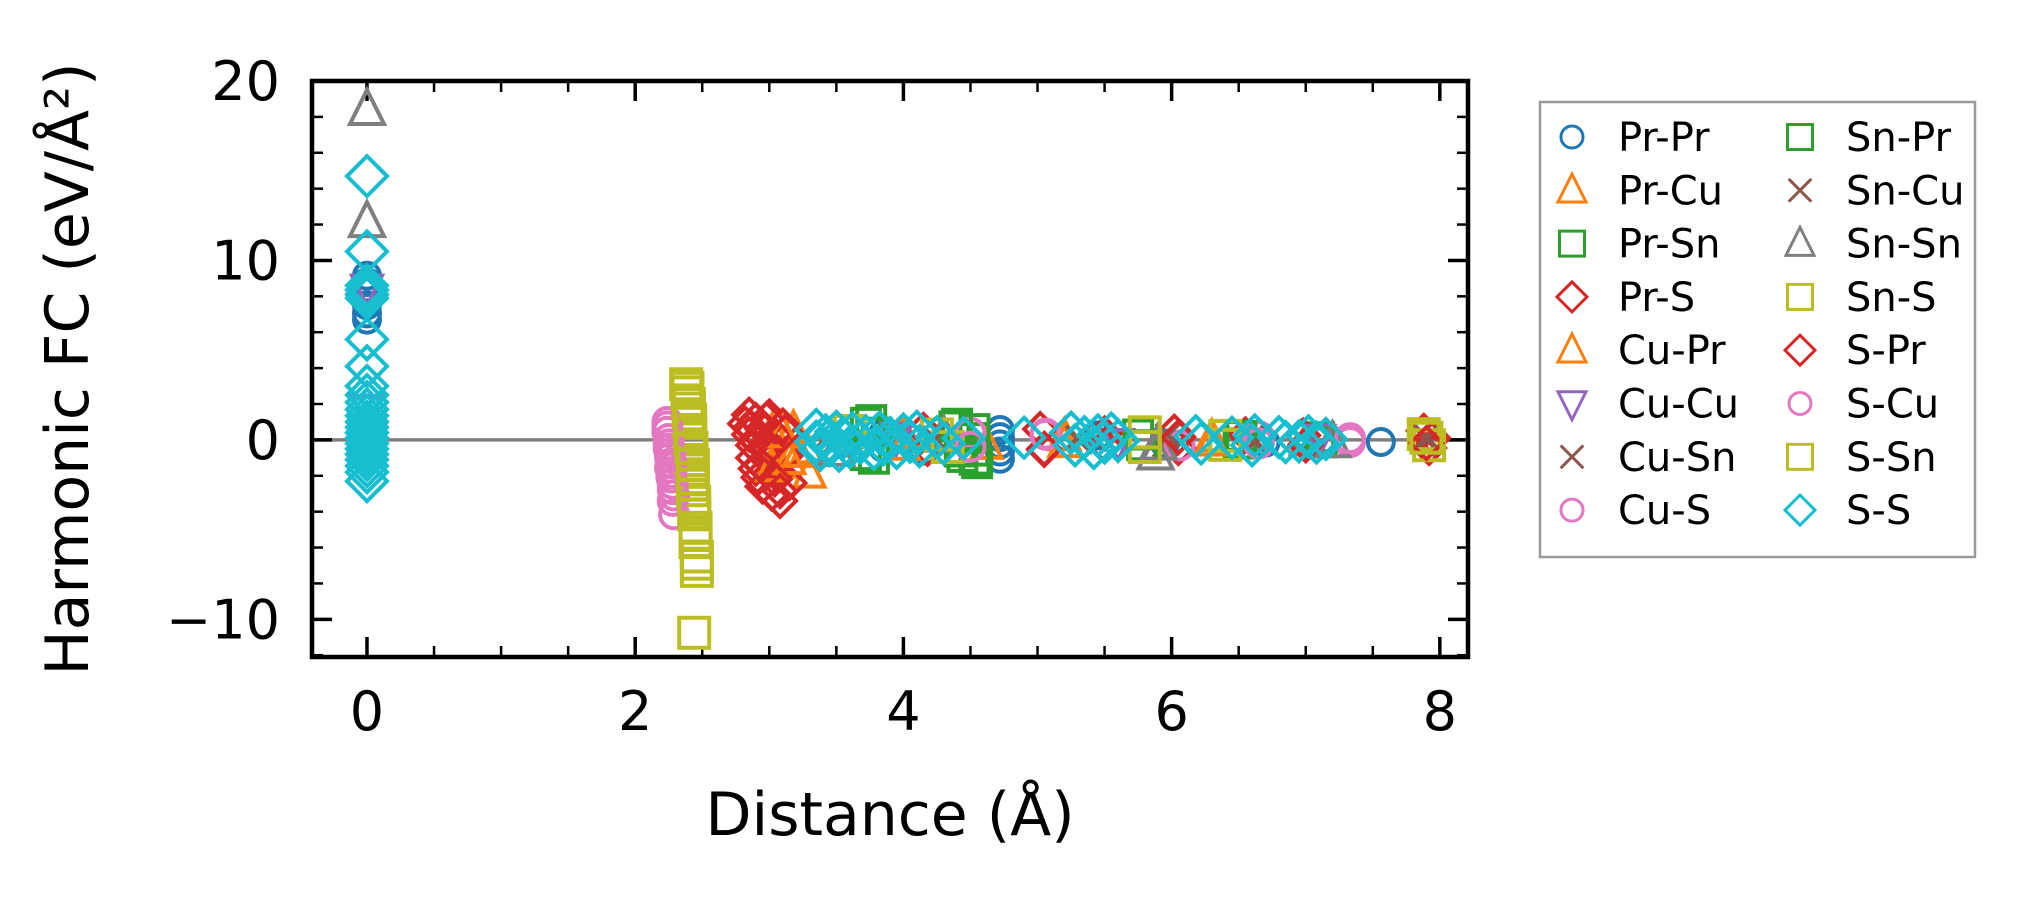  I want to click on legend-label: Pr-Pr, so click(1664, 138).